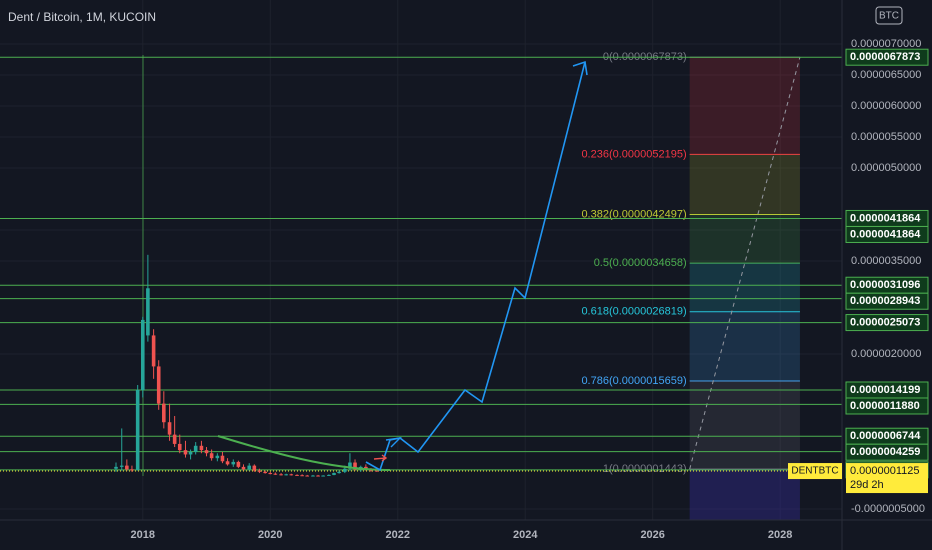 The height and width of the screenshot is (550, 932). What do you see at coordinates (304, 453) in the screenshot?
I see `curve-drawing` at bounding box center [304, 453].